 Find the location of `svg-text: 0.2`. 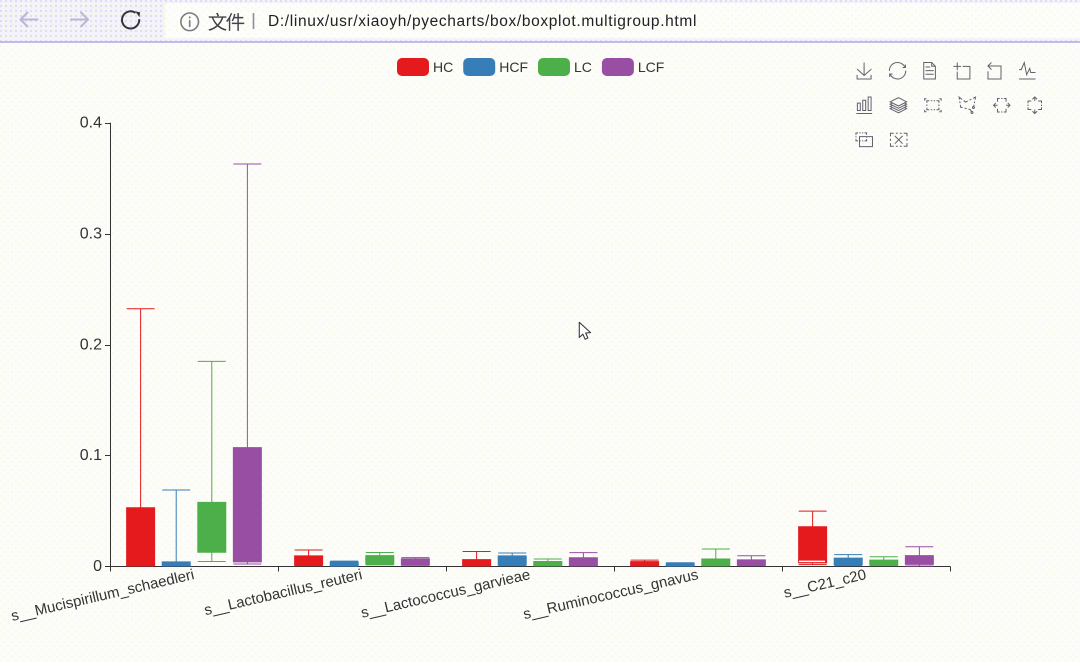

svg-text: 0.2 is located at coordinates (91, 344).